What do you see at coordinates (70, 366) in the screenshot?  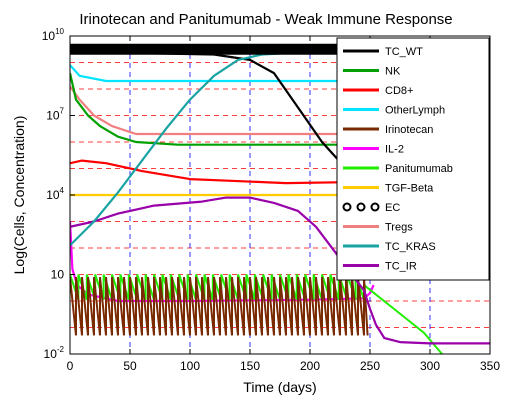 I see `x-tick-label: 0` at bounding box center [70, 366].